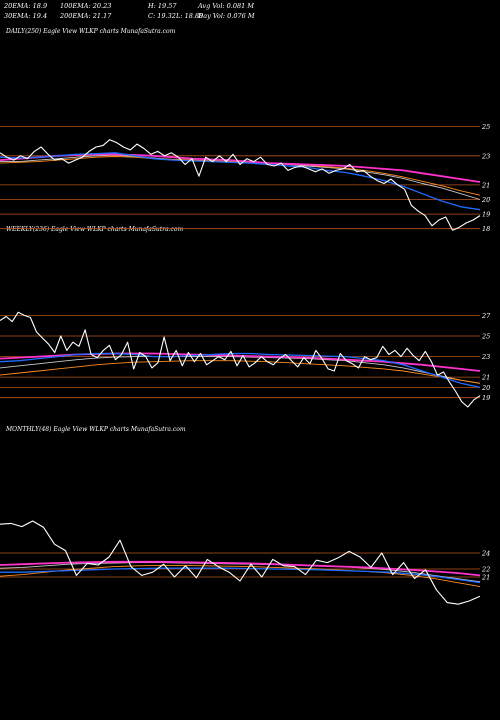 This screenshot has width=500, height=720. I want to click on weekly-series-price, so click(240, 359).